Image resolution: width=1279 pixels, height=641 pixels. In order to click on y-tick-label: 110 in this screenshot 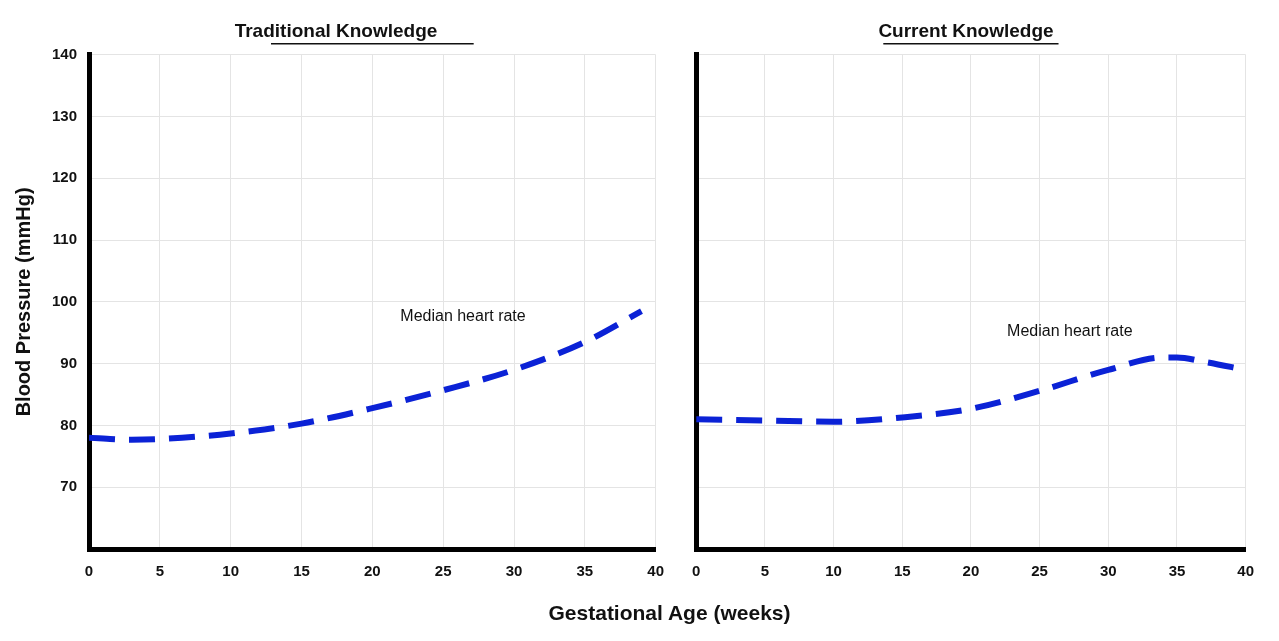, I will do `click(65, 239)`.